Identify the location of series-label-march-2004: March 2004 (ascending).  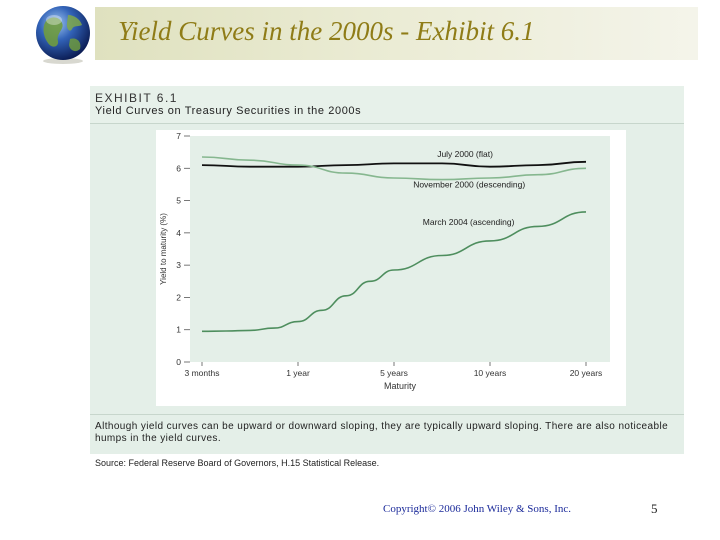
(469, 222).